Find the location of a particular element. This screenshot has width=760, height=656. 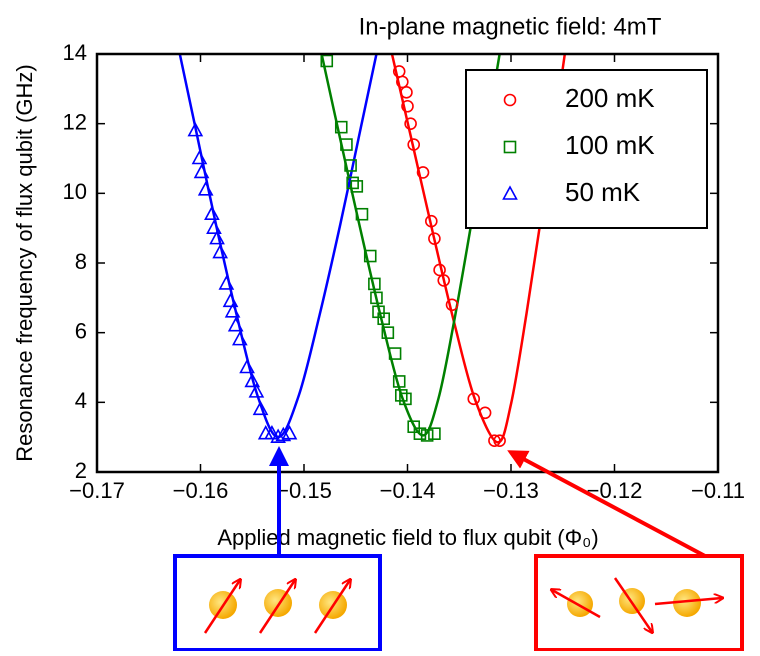

y-tick-label: 10 is located at coordinates (75, 191).